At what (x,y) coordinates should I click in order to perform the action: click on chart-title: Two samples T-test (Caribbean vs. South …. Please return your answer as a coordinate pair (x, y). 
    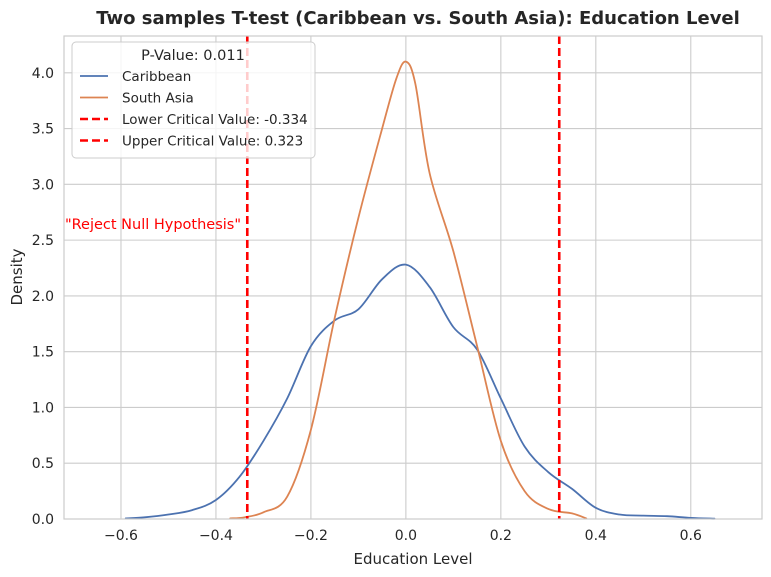
    Looking at the image, I should click on (418, 18).